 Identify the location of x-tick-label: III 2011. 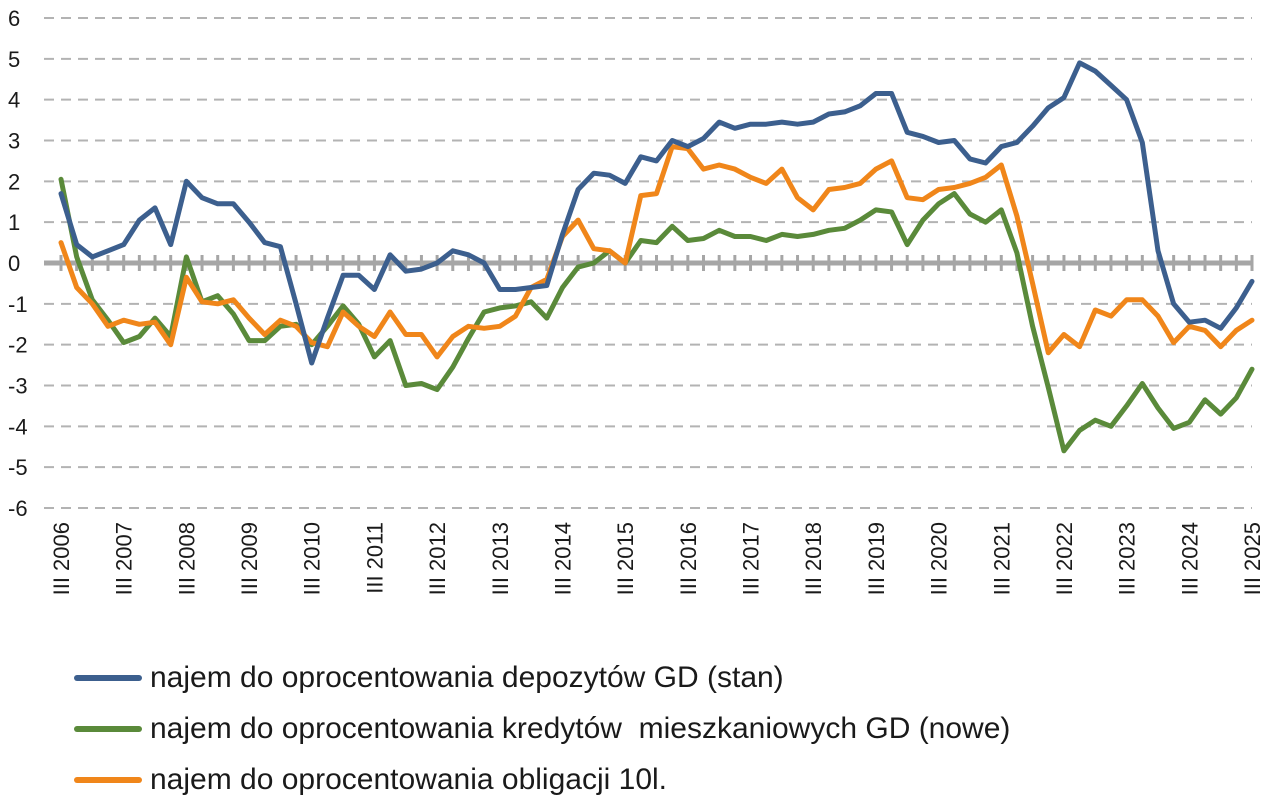
(374, 558).